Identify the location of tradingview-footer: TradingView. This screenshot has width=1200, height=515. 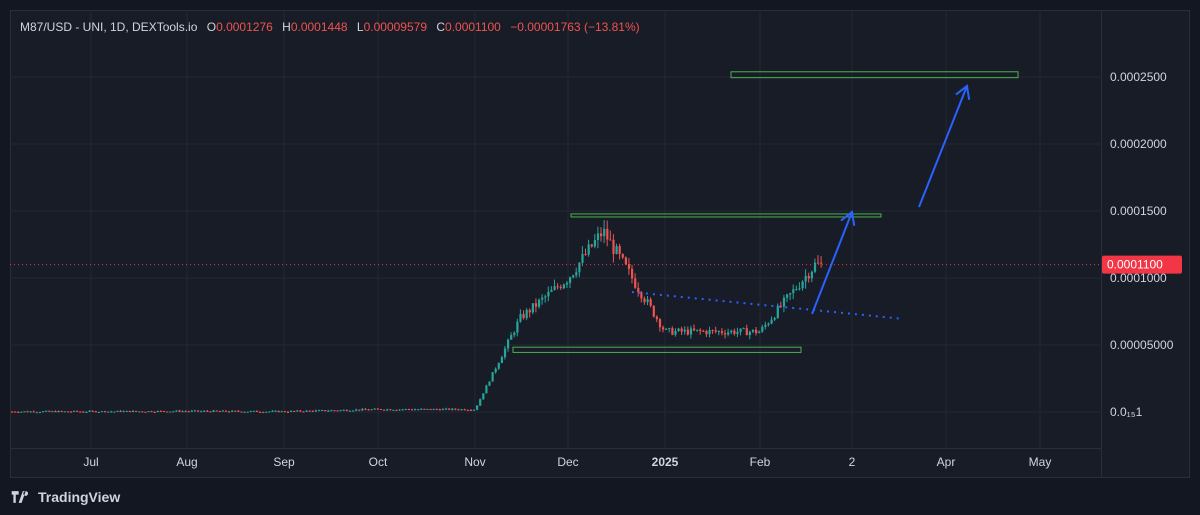
(65, 497).